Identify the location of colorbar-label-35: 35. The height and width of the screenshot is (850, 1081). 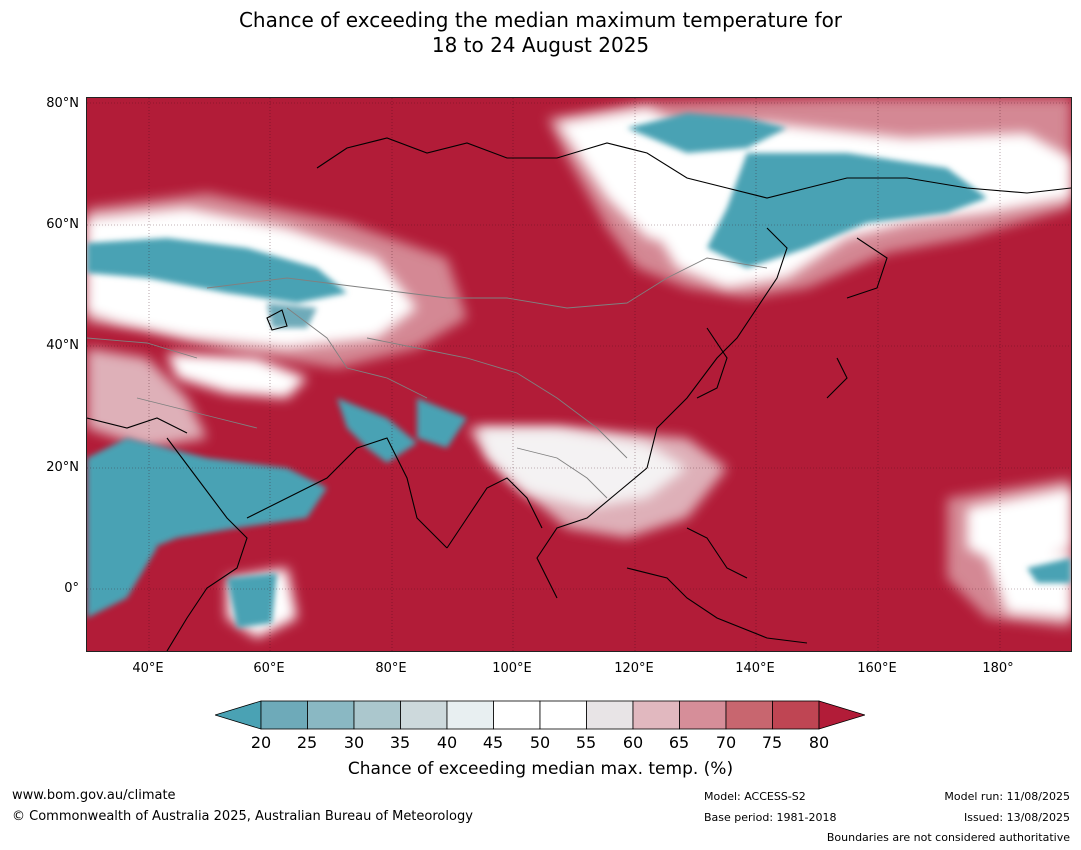
(400, 742).